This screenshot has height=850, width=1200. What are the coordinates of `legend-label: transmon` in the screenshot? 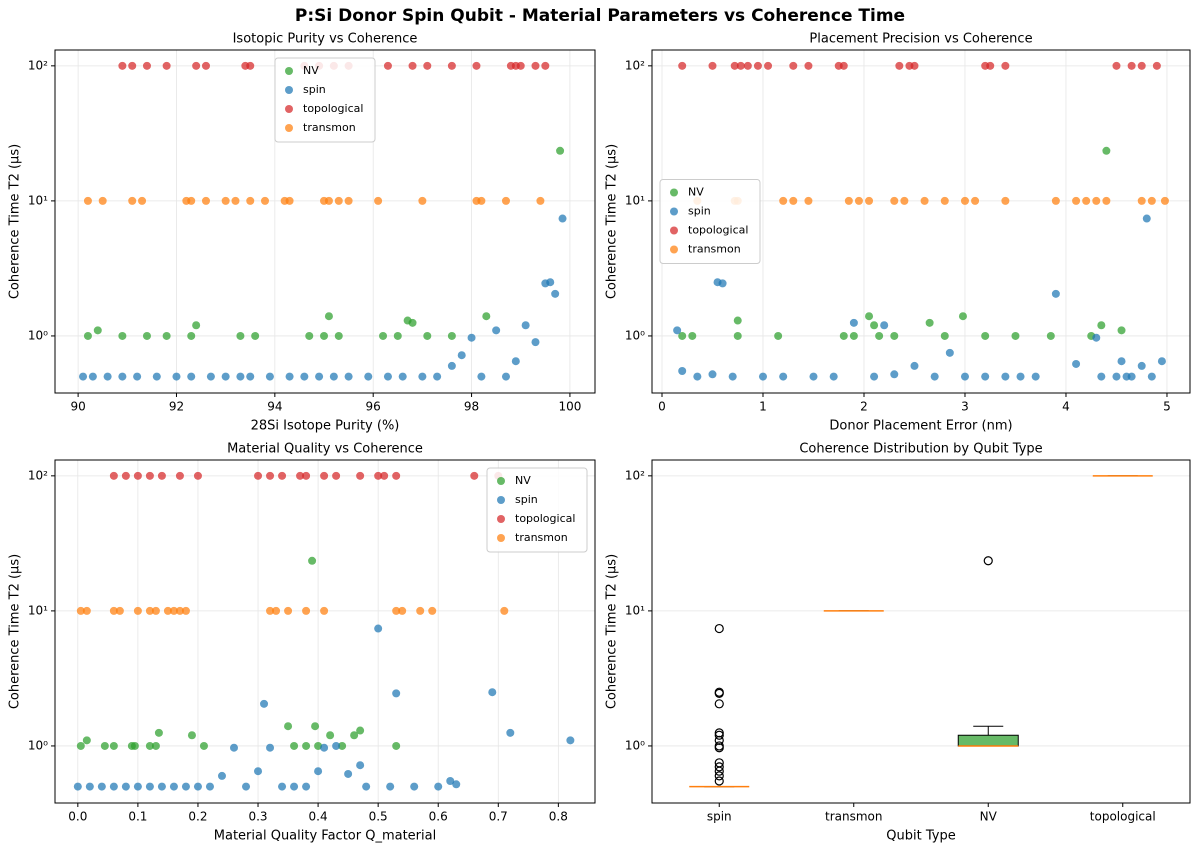 It's located at (541, 537).